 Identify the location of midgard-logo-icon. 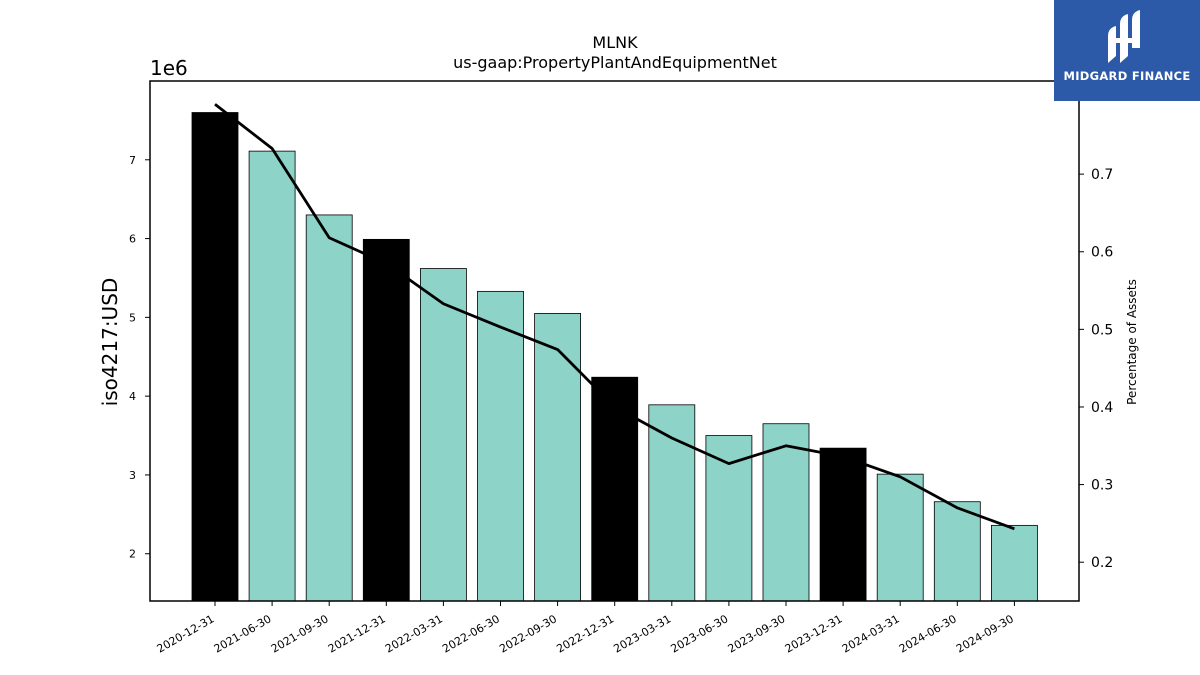
(1124, 36).